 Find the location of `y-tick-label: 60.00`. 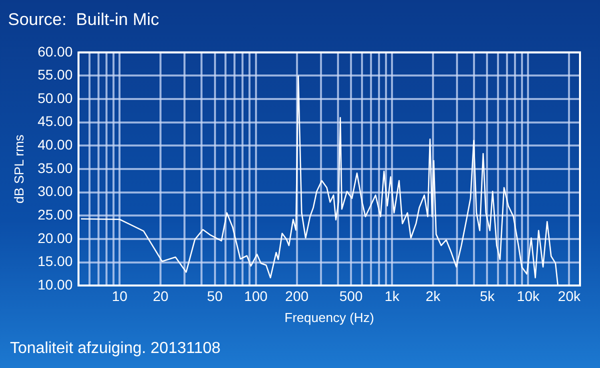

y-tick-label: 60.00 is located at coordinates (55, 51).